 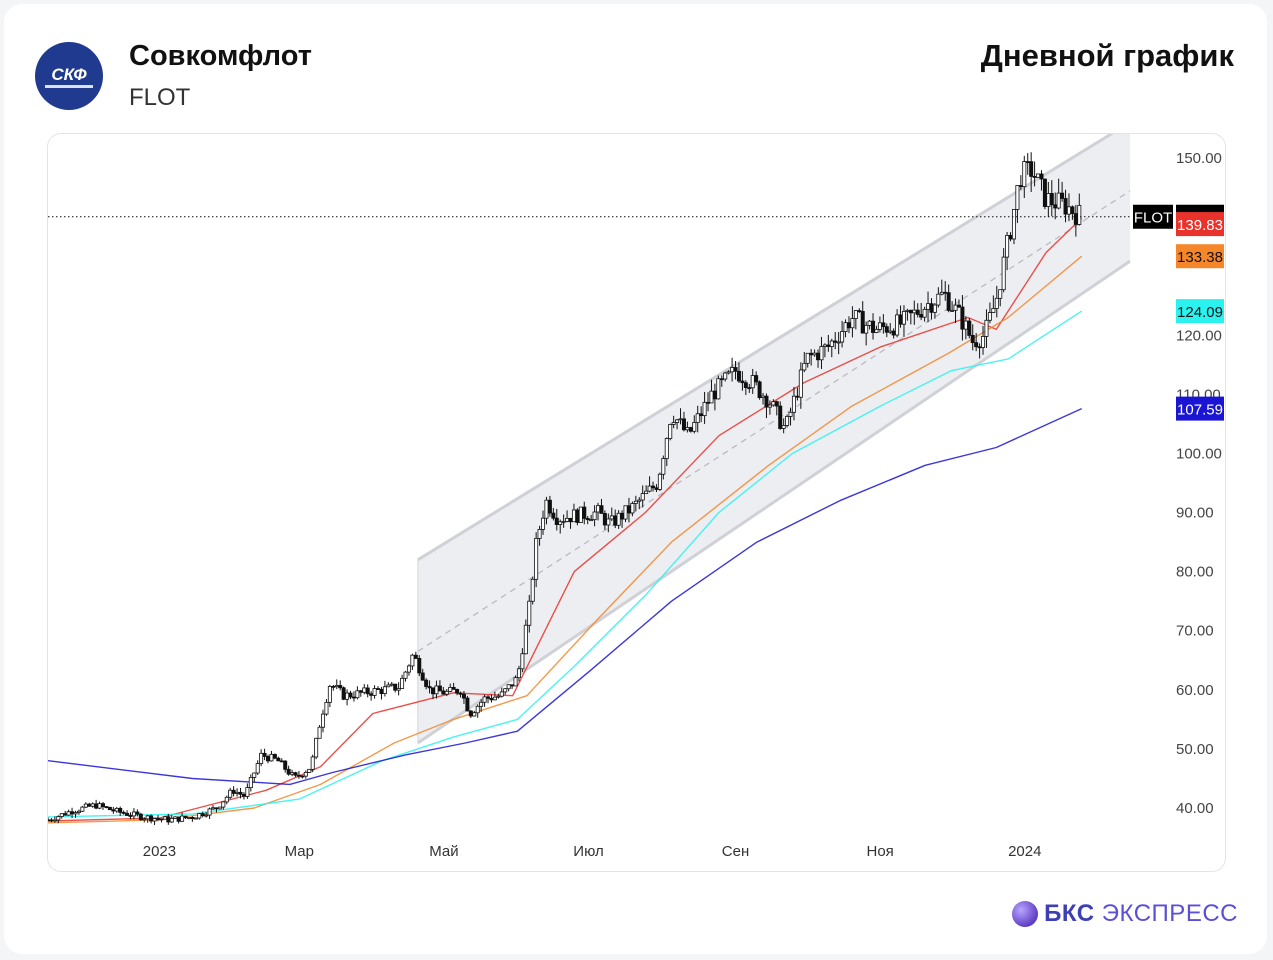 What do you see at coordinates (160, 97) in the screenshot?
I see `ticker-symbol: FLOT` at bounding box center [160, 97].